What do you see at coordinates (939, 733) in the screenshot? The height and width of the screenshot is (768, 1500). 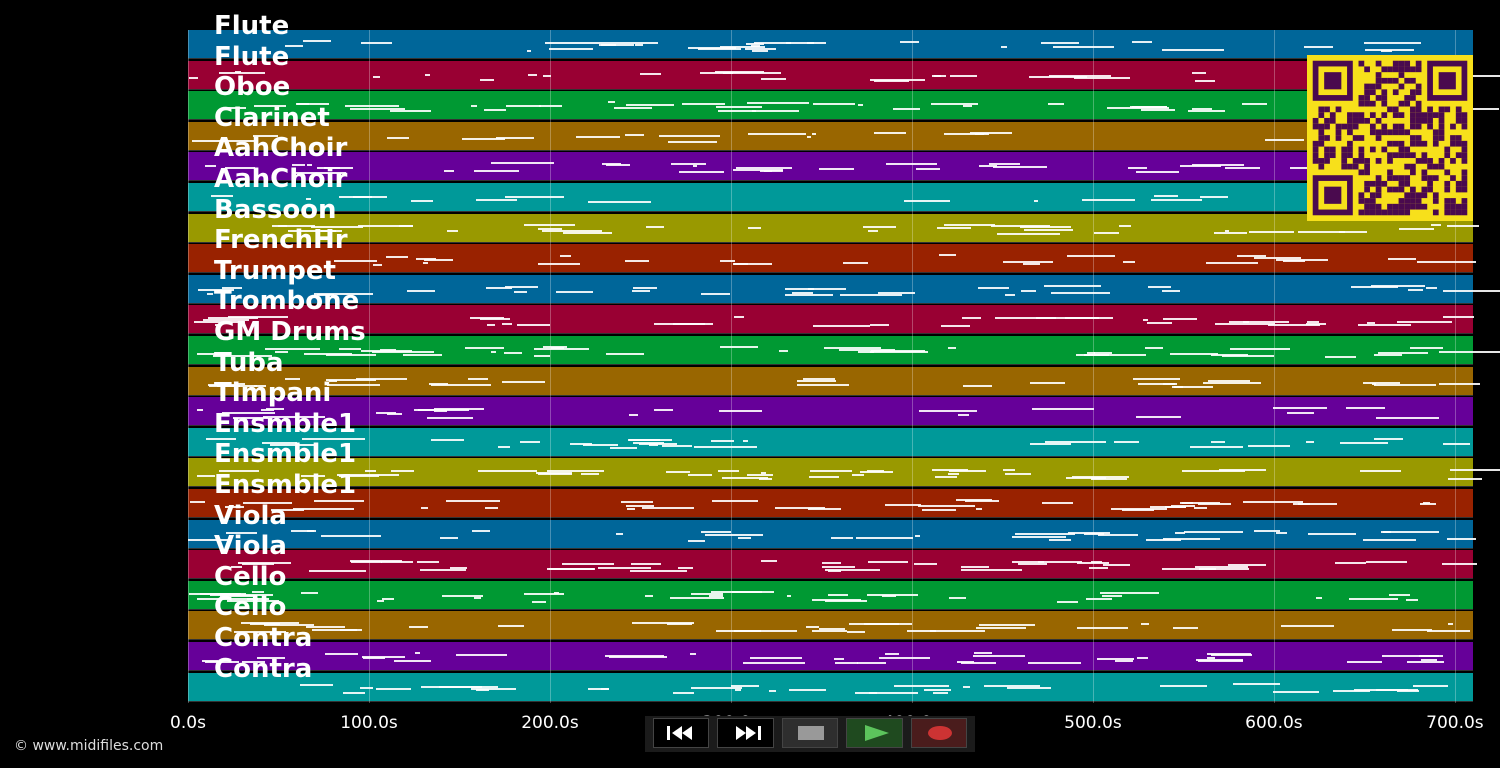 I see `record-button` at bounding box center [939, 733].